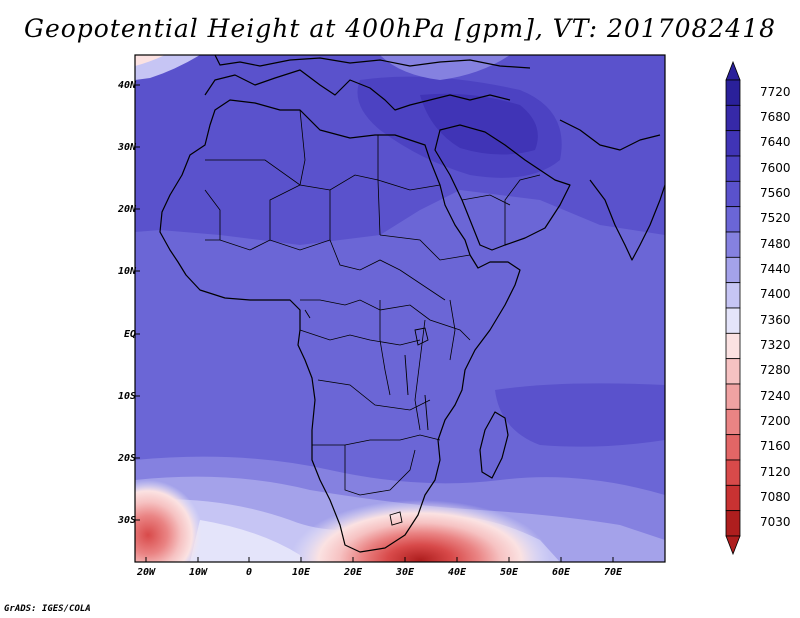 Image resolution: width=800 pixels, height=618 pixels. What do you see at coordinates (775, 446) in the screenshot?
I see `colorbar-label: 7160` at bounding box center [775, 446].